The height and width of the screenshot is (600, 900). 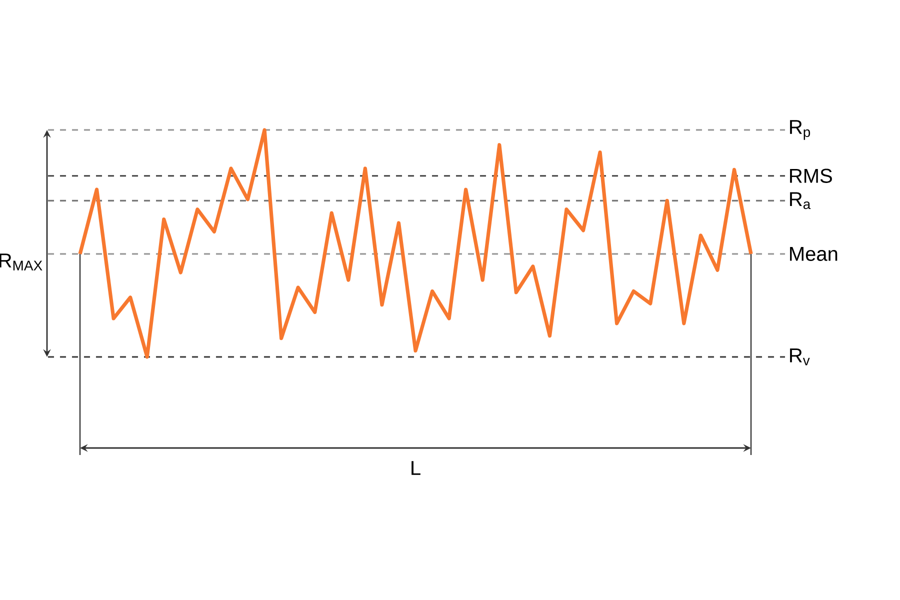 What do you see at coordinates (800, 130) in the screenshot?
I see `ref-line-label: R$_{p}$` at bounding box center [800, 130].